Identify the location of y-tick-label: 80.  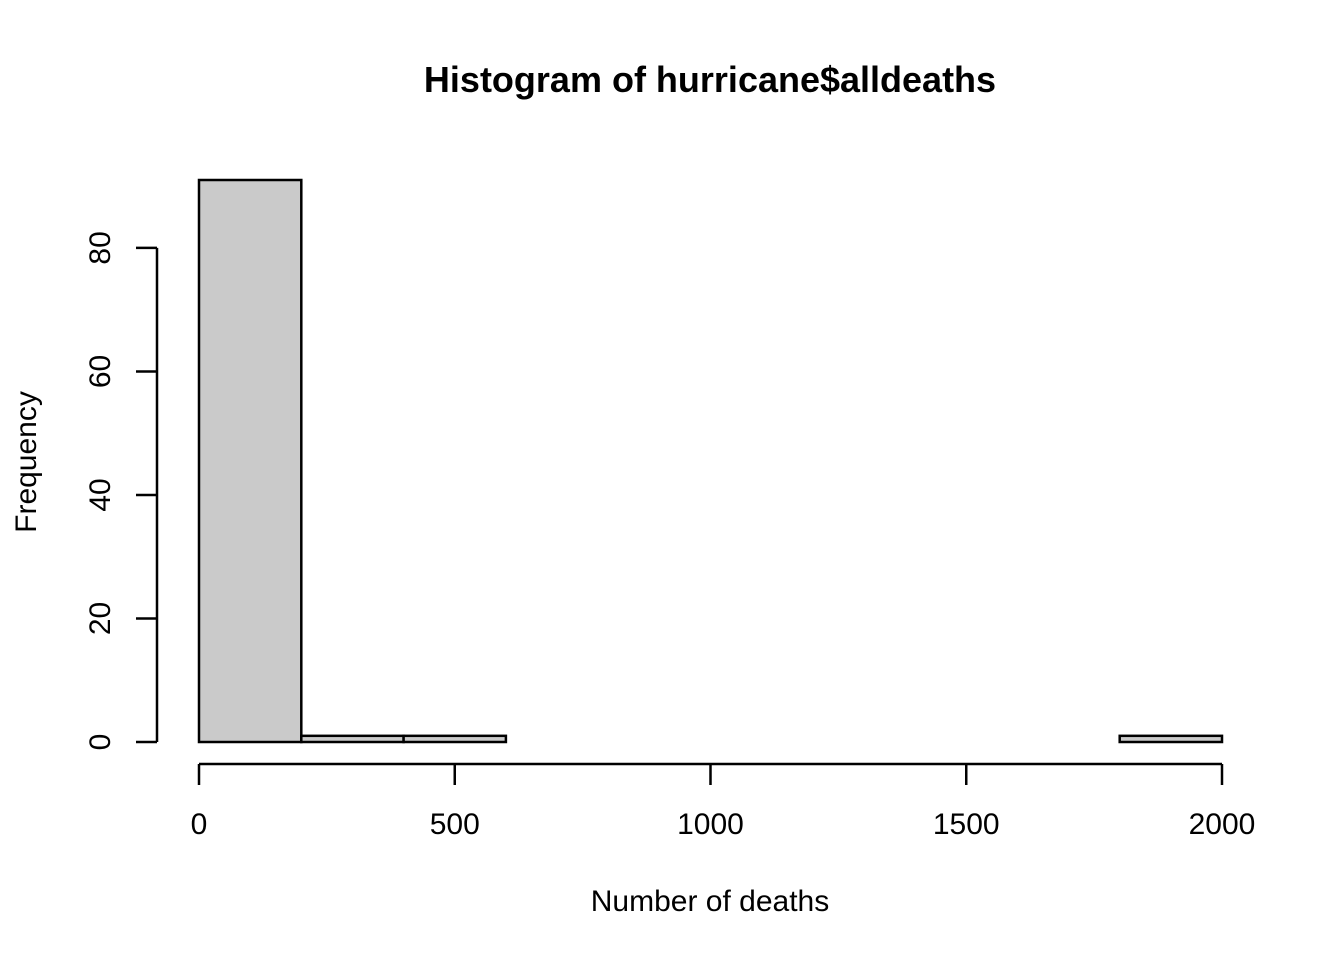
(100, 247).